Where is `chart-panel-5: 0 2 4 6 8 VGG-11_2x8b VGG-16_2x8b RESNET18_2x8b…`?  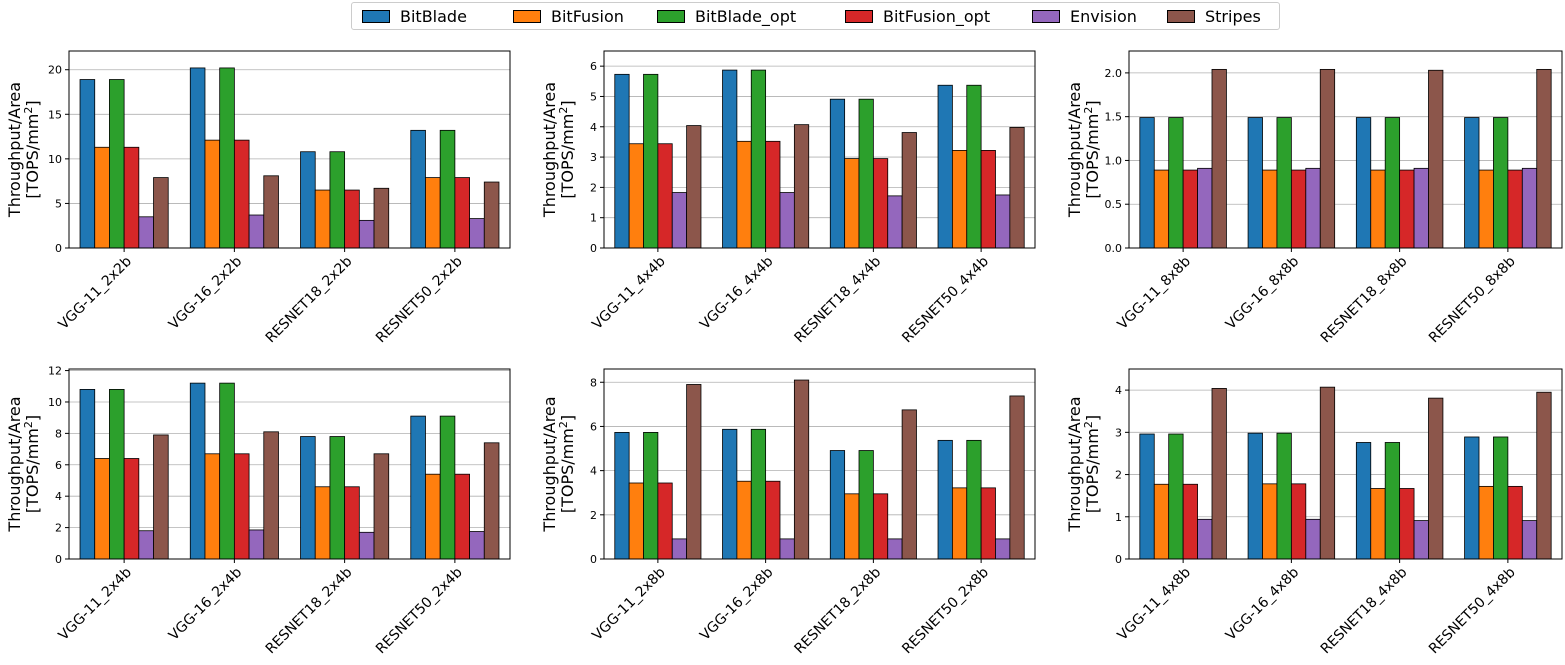
chart-panel-5: 0 2 4 6 8 VGG-11_2x8b VGG-16_2x8b RESNET18_2x8b… is located at coordinates (788, 512).